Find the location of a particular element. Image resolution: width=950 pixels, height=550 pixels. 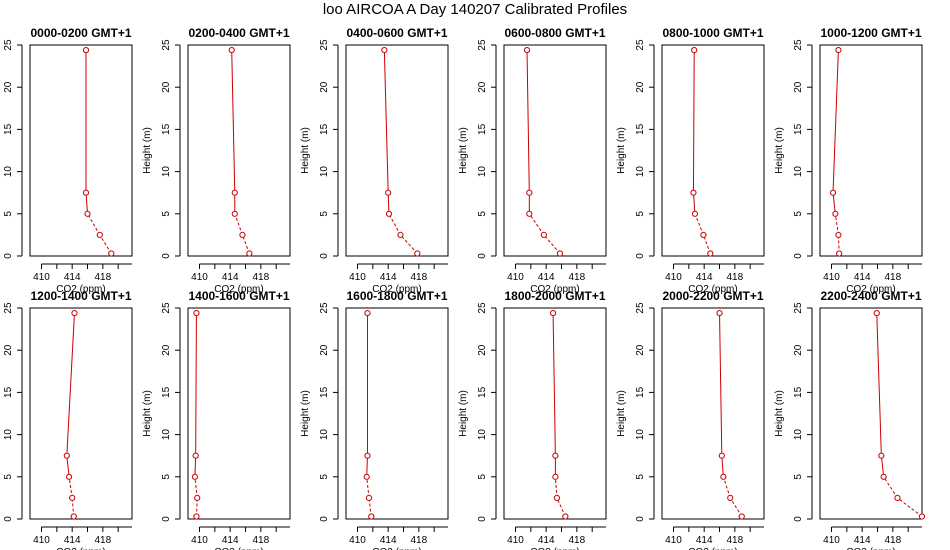

panel-title: 0400-0600 GMT+1 is located at coordinates (396, 33).